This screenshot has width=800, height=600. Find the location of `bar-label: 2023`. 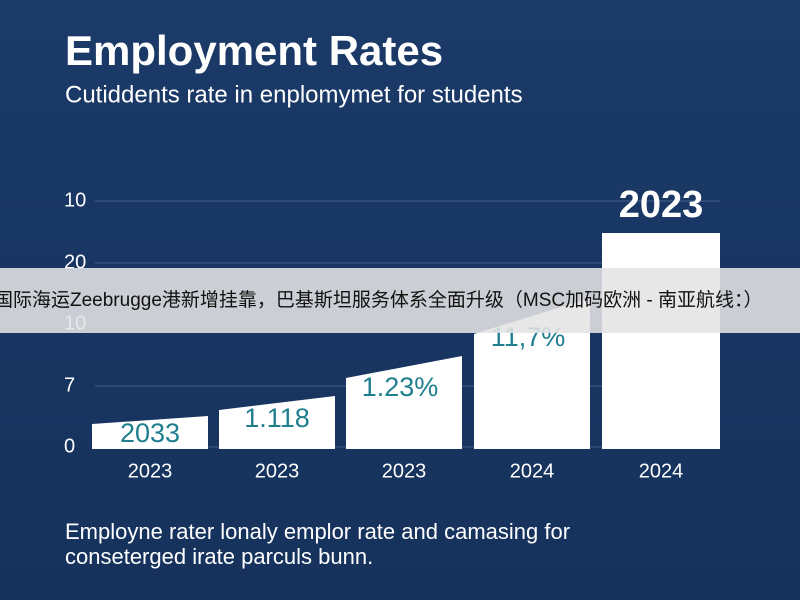

bar-label: 2023 is located at coordinates (661, 205).